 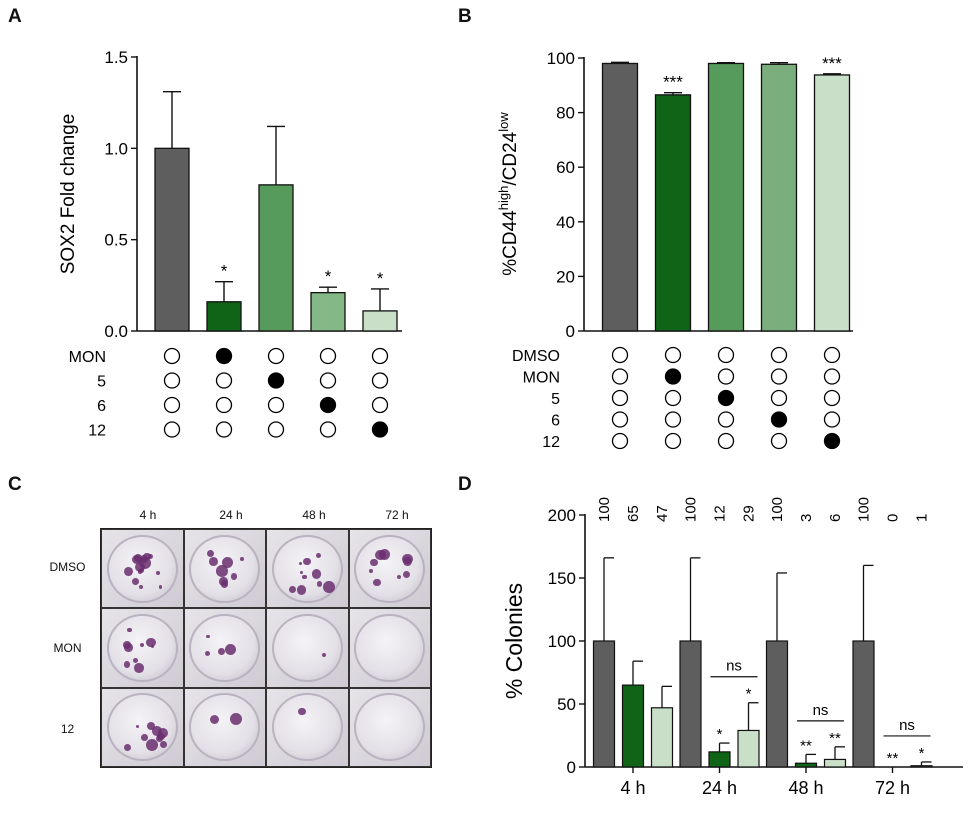 I want to click on photo-column-label: 48 h, so click(x=314, y=515).